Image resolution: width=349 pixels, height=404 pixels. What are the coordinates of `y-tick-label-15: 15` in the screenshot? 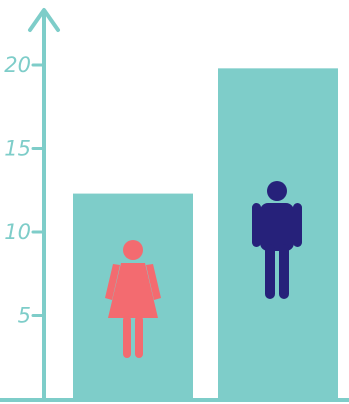 It's located at (17, 149).